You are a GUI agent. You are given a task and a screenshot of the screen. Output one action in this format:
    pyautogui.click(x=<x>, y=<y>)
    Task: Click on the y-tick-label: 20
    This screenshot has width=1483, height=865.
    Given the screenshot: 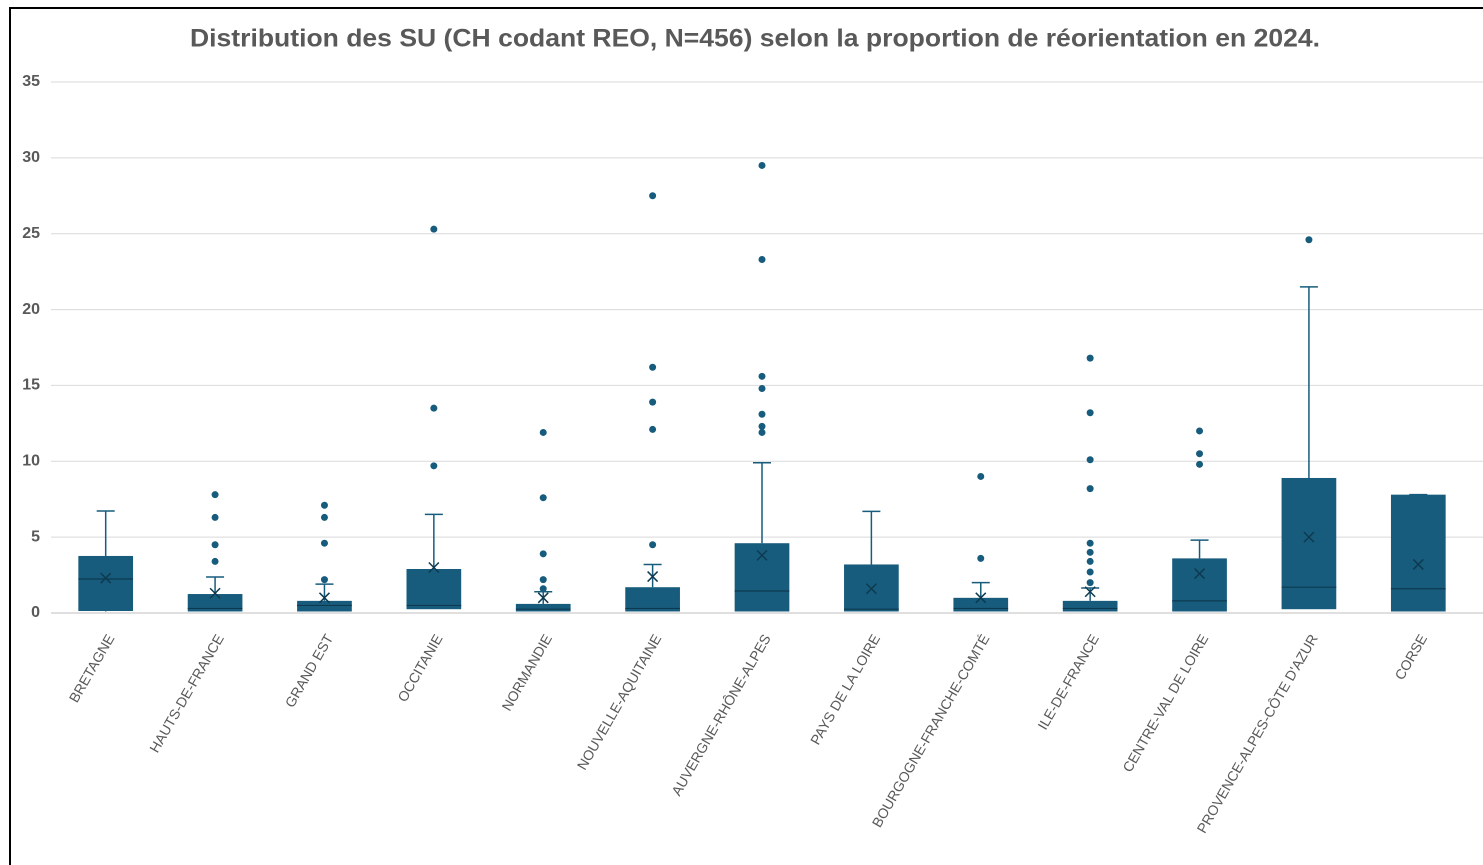 What is the action you would take?
    pyautogui.click(x=31, y=309)
    